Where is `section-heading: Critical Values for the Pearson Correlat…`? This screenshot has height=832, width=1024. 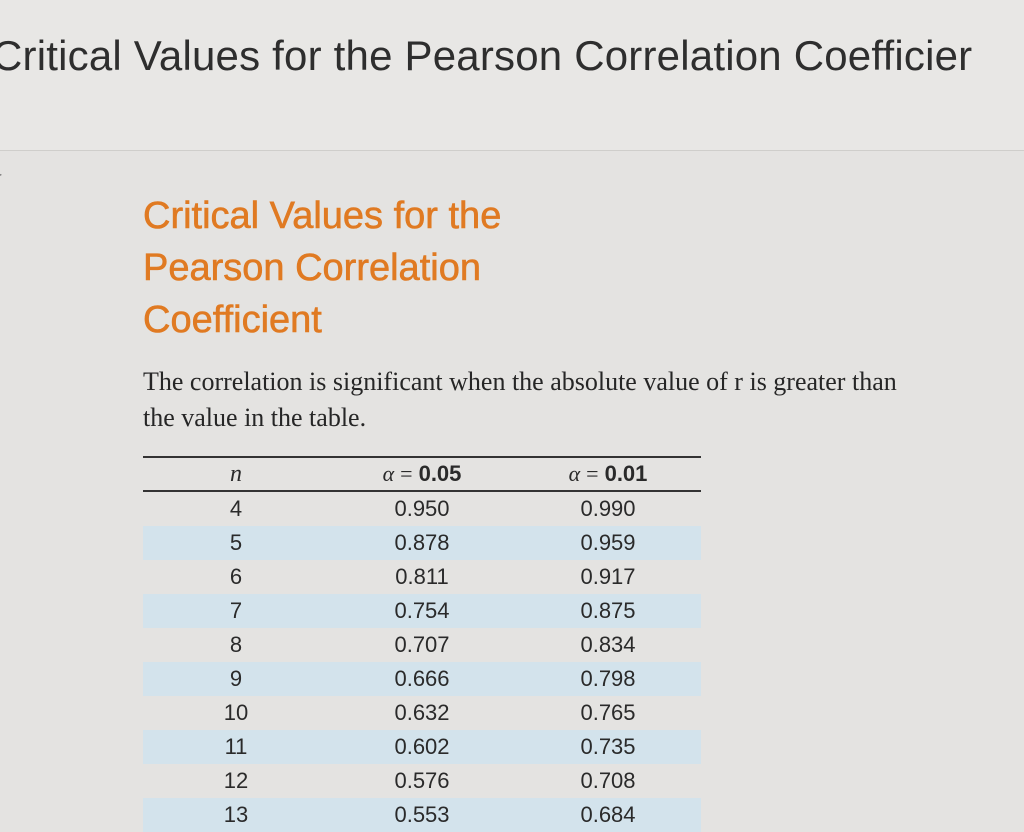 section-heading: Critical Values for the Pearson Correlat… is located at coordinates (378, 268).